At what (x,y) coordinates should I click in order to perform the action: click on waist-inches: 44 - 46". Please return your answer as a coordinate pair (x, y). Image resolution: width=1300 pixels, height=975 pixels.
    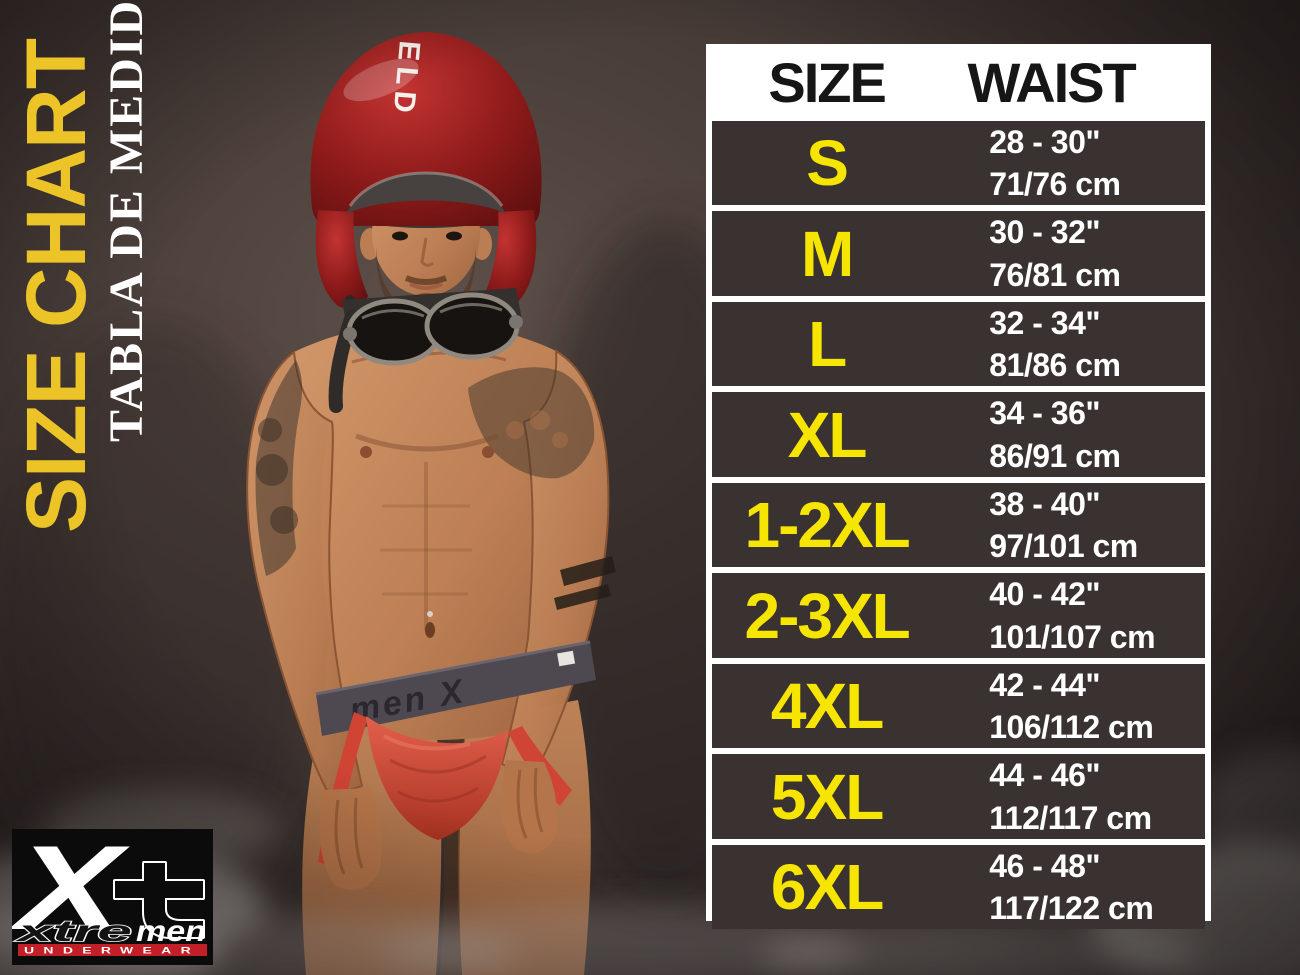
    Looking at the image, I should click on (1045, 775).